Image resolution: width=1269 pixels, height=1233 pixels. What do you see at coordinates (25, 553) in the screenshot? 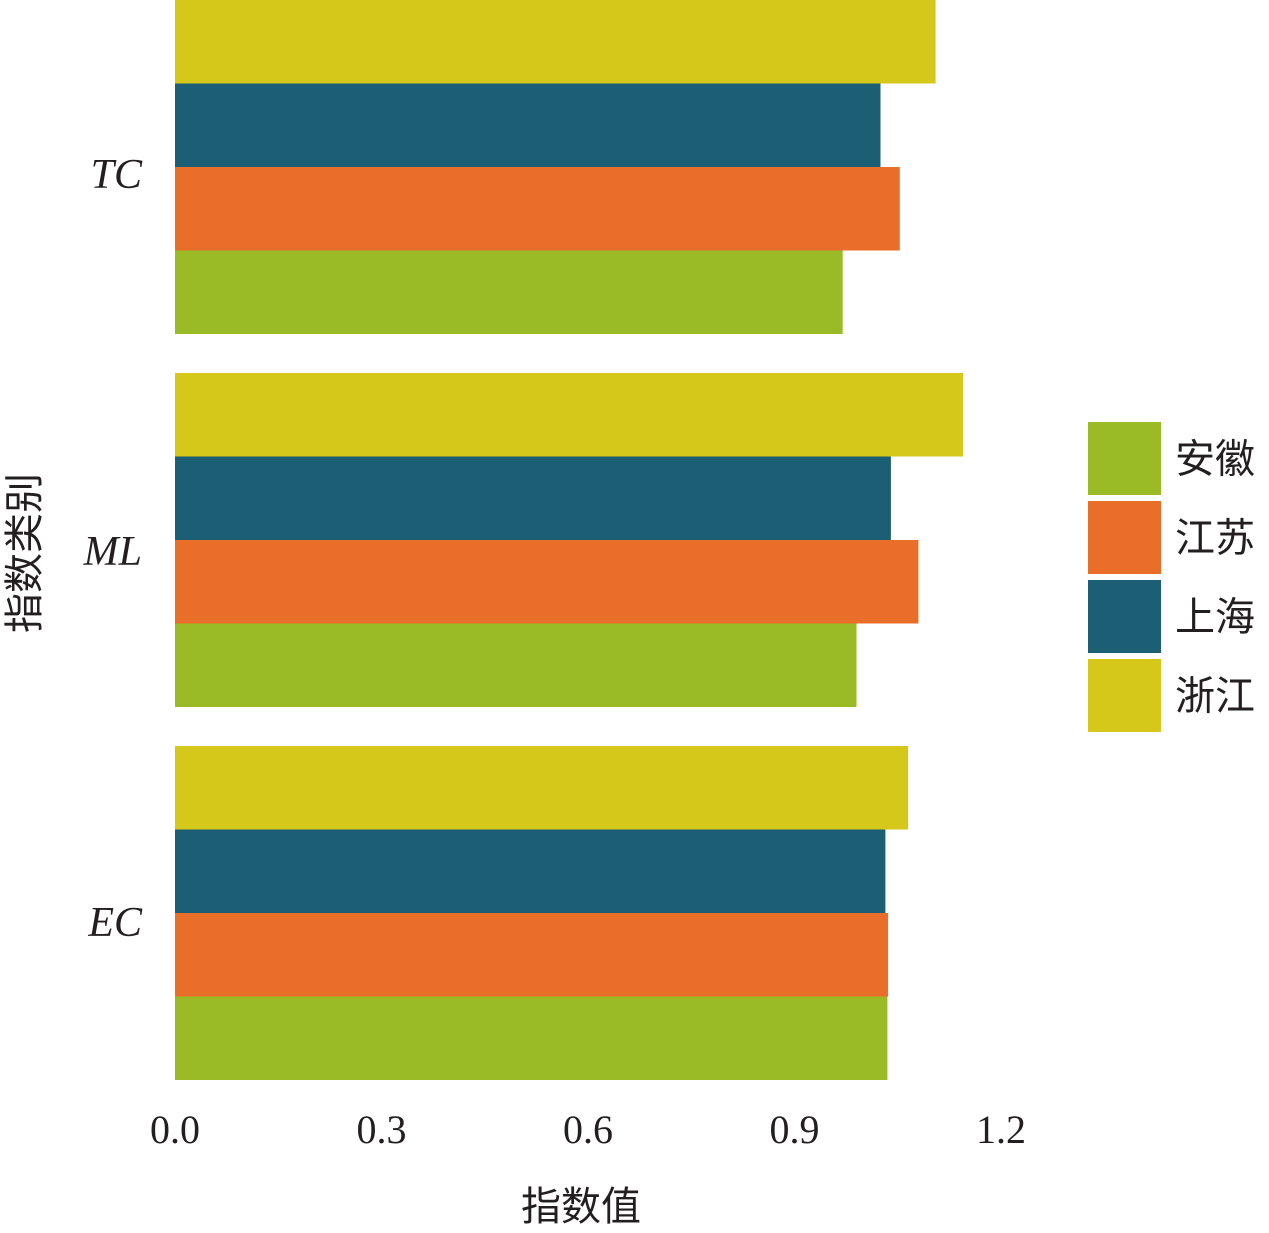
I see `y-axis-title: 指数类别` at bounding box center [25, 553].